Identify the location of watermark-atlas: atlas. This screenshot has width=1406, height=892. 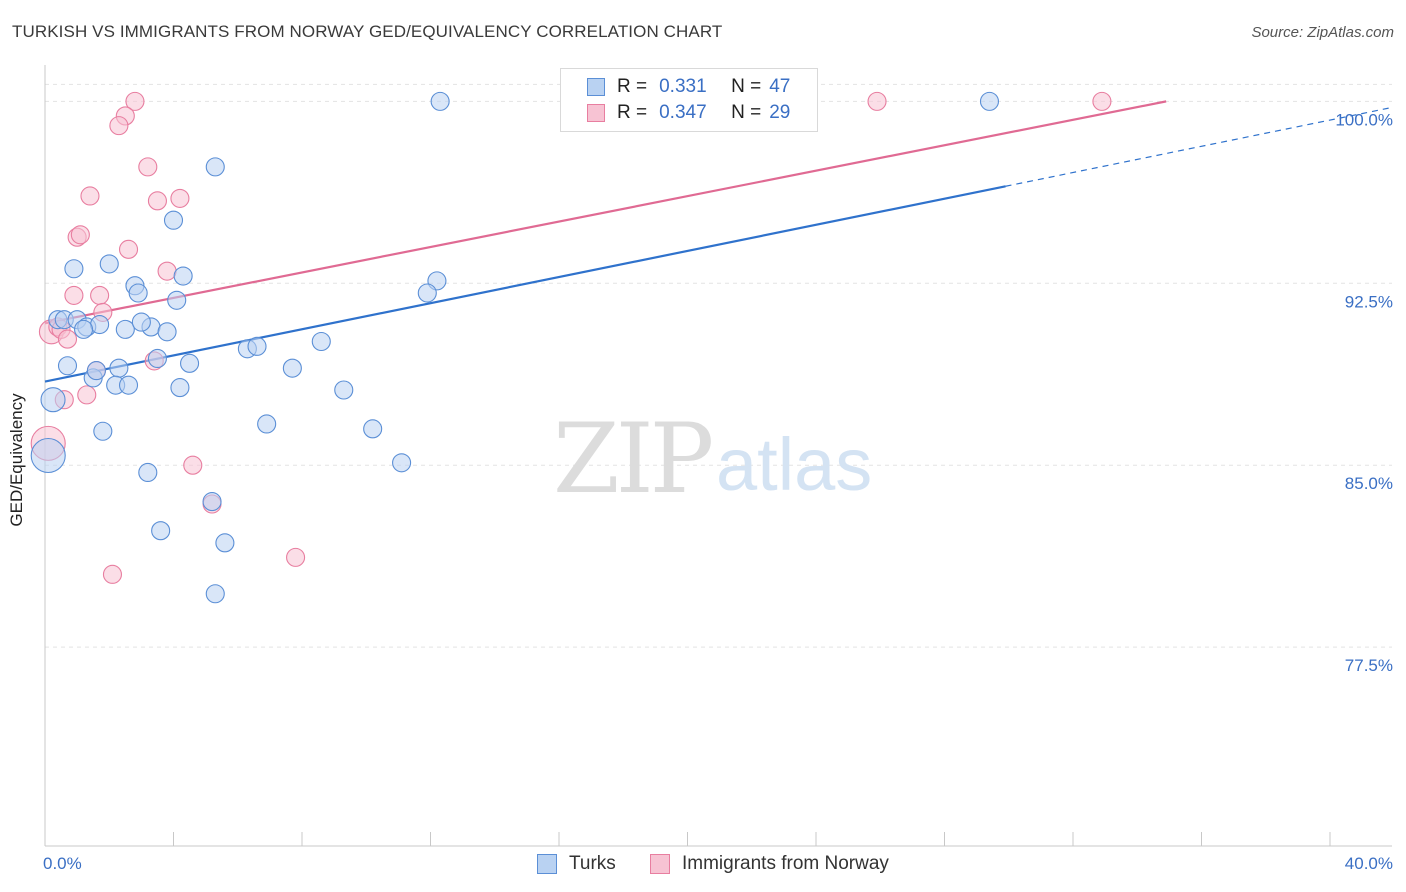
(794, 464).